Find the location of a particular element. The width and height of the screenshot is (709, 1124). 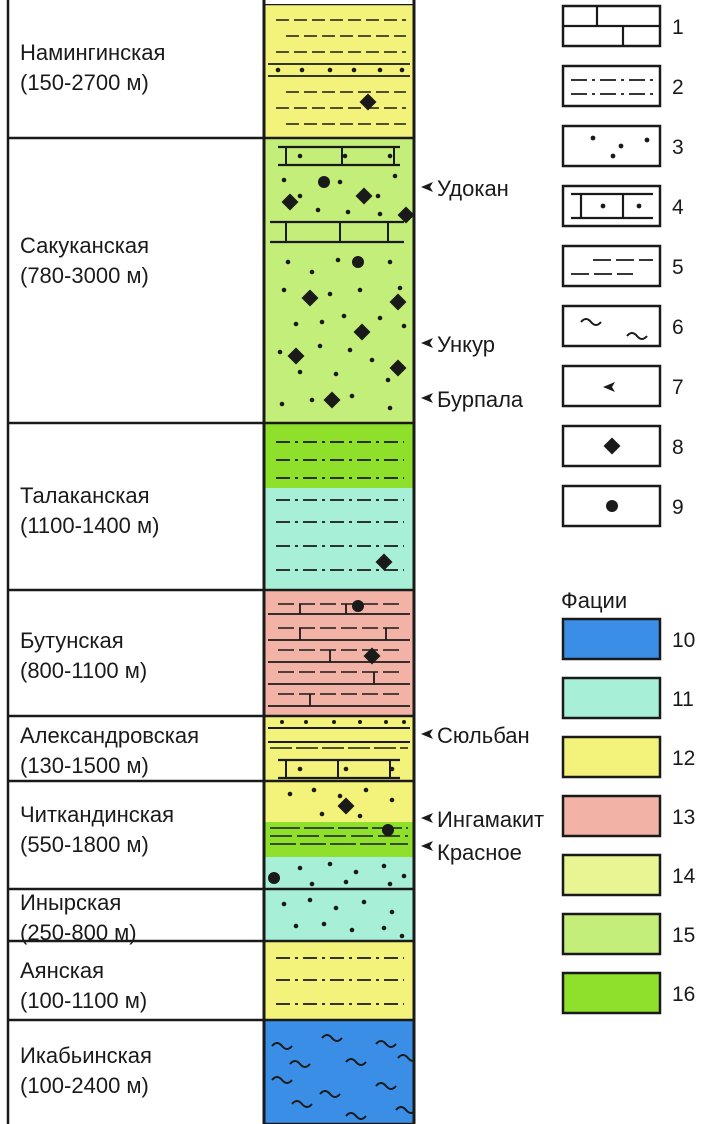

legend-number: 11 is located at coordinates (683, 699).